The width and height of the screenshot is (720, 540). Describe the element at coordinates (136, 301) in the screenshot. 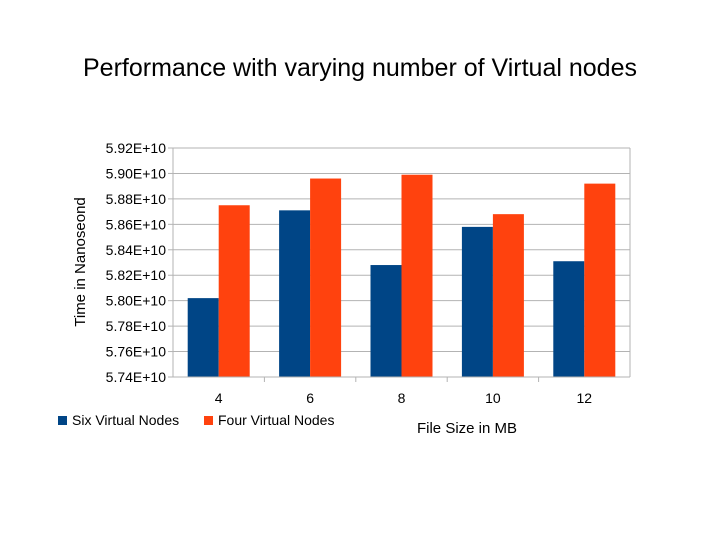

I see `y-tick-label: 5.80E+10` at that location.